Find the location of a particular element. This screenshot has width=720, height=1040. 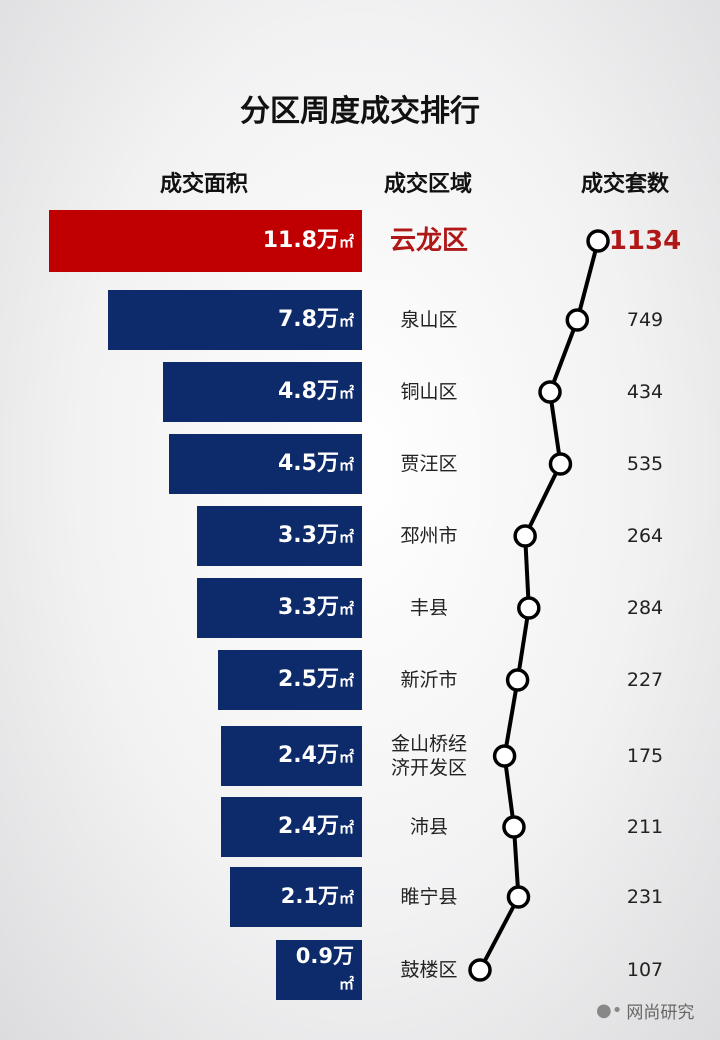

count-label: 284 is located at coordinates (645, 608).